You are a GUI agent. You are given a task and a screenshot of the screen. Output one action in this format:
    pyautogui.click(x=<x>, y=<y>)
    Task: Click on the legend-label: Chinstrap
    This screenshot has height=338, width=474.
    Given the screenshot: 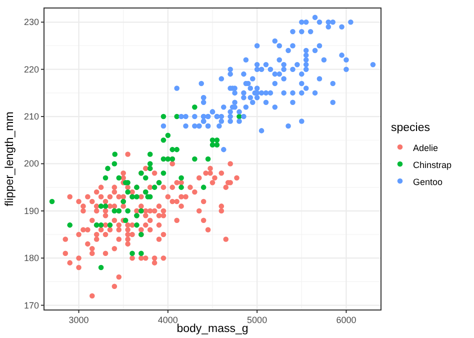 What is the action you would take?
    pyautogui.click(x=432, y=165)
    